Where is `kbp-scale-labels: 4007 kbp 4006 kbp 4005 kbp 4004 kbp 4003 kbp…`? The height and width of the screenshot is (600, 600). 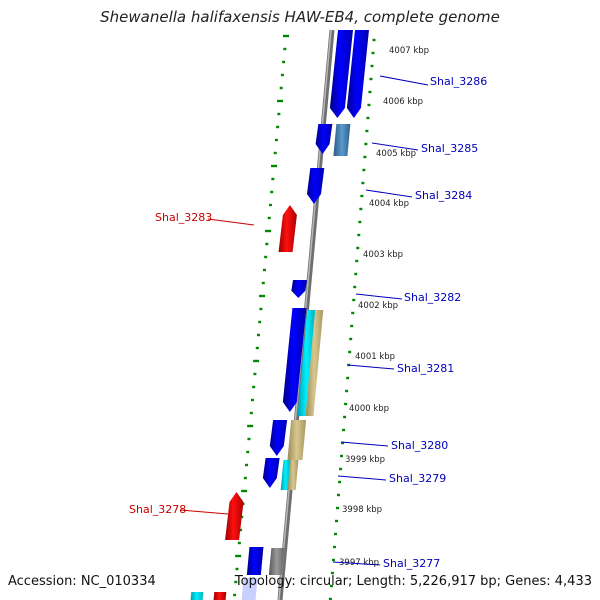 kbp-scale-labels: 4007 kbp 4006 kbp 4005 kbp 4004 kbp 4003 kbp… is located at coordinates (384, 307).